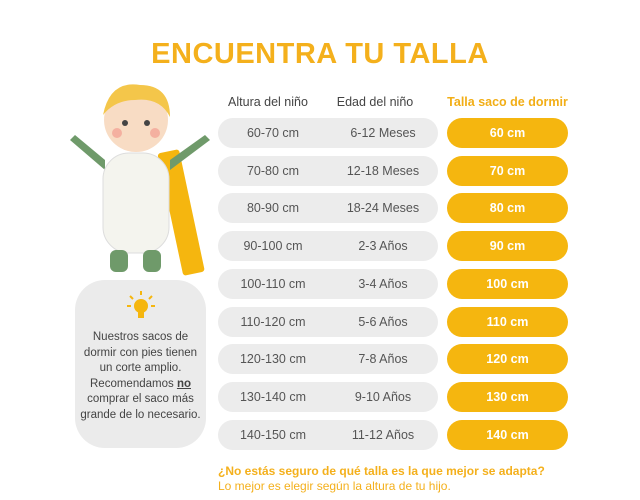 This screenshot has width=640, height=500. Describe the element at coordinates (268, 102) in the screenshot. I see `header-height: Altura del niño` at that location.